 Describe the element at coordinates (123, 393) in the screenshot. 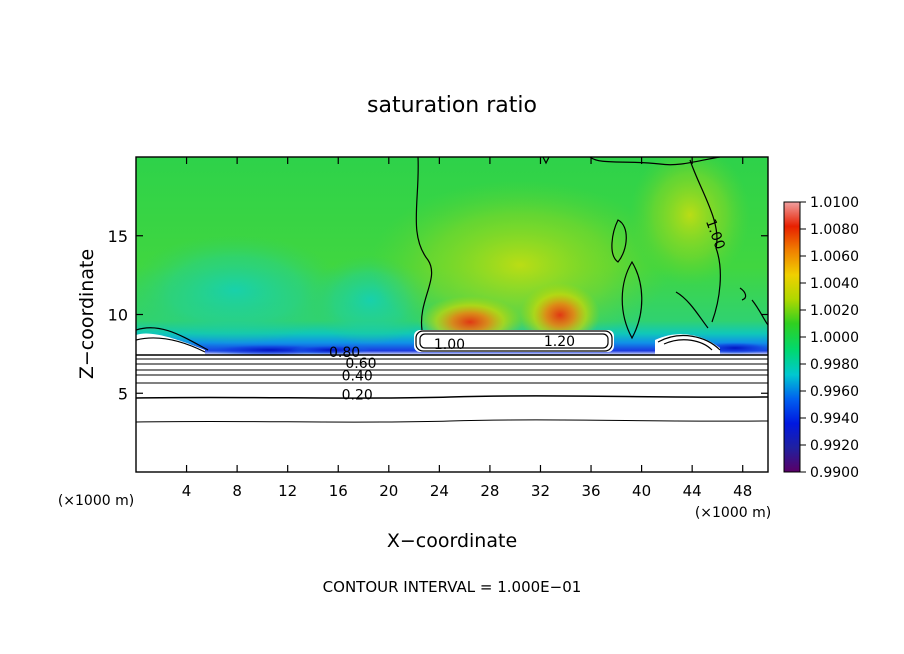

I see `y-tick-label: 5` at that location.